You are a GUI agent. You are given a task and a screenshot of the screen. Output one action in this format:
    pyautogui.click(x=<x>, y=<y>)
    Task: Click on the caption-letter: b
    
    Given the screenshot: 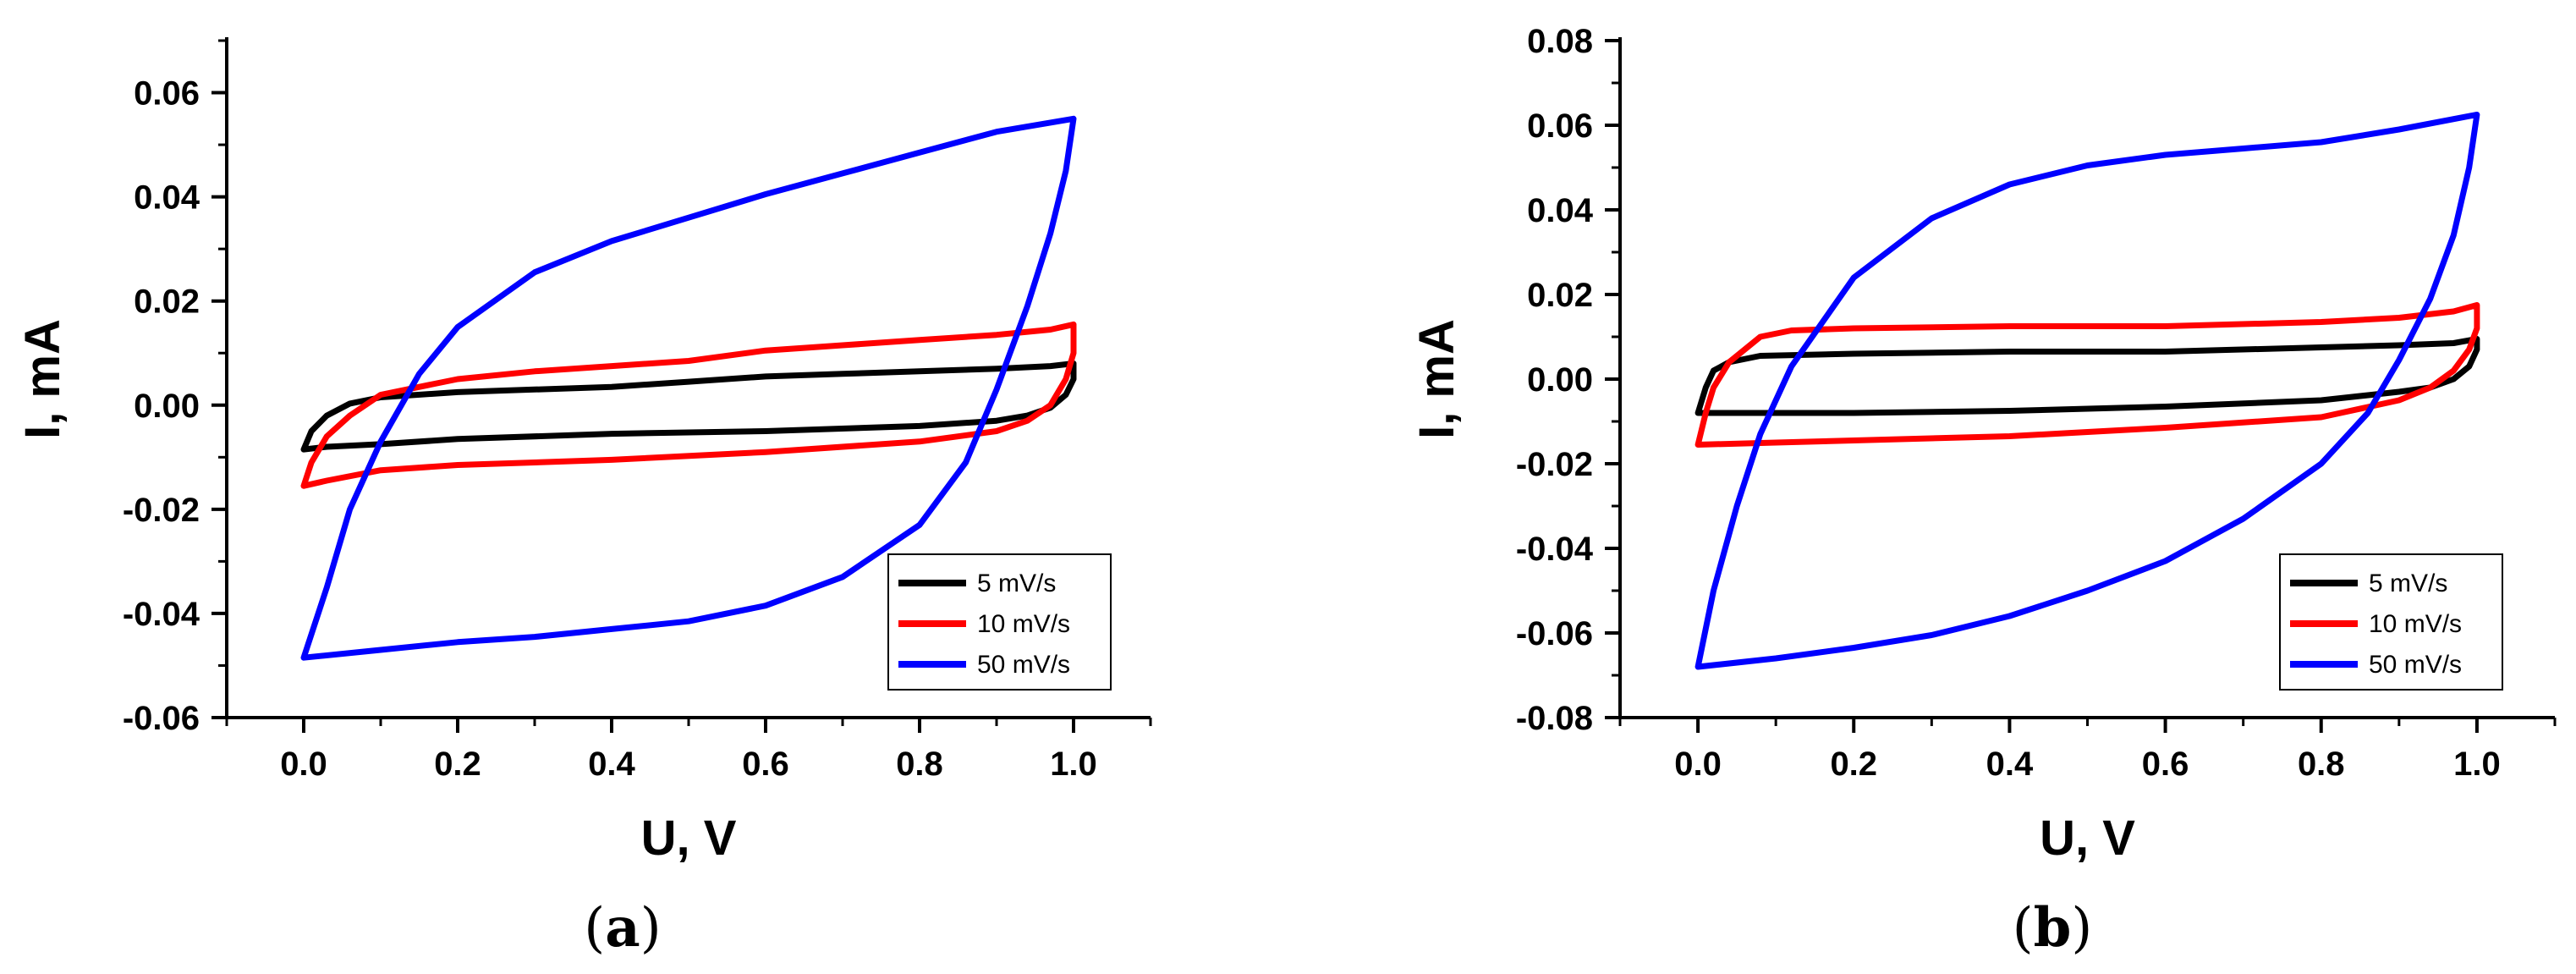 What is the action you would take?
    pyautogui.click(x=2053, y=928)
    